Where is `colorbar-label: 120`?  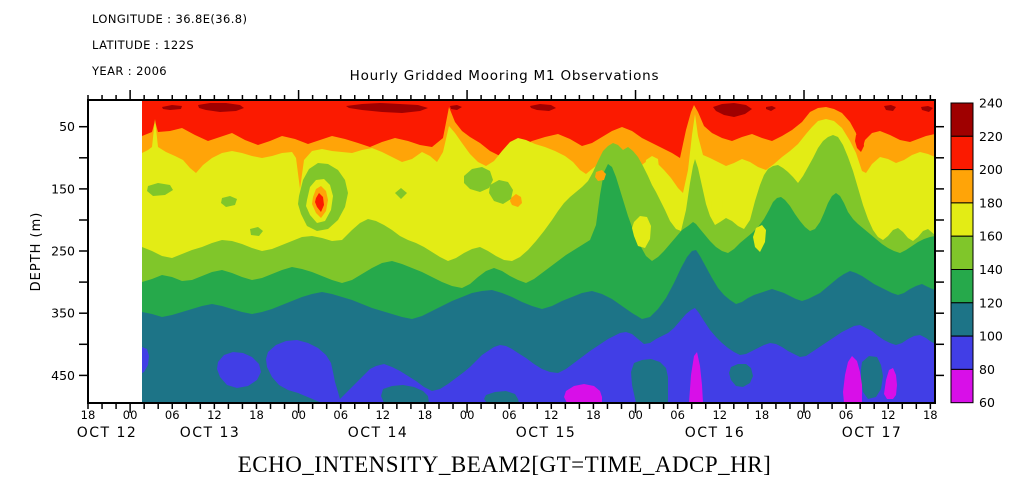 colorbar-label: 120 is located at coordinates (991, 302).